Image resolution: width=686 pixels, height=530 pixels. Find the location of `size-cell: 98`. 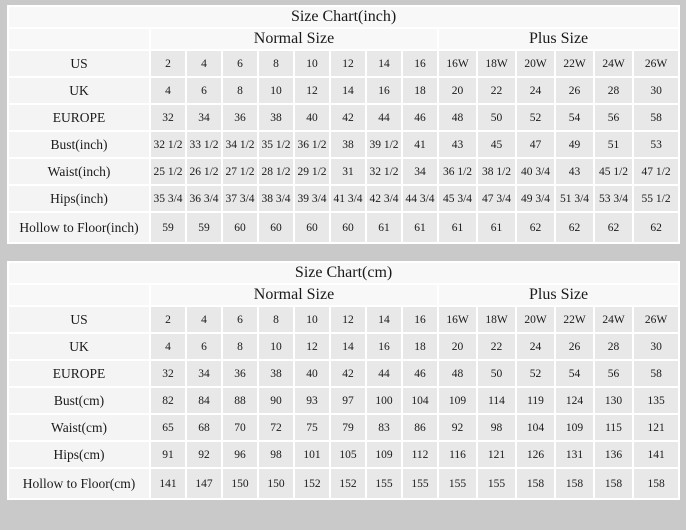

size-cell: 98 is located at coordinates (276, 454).